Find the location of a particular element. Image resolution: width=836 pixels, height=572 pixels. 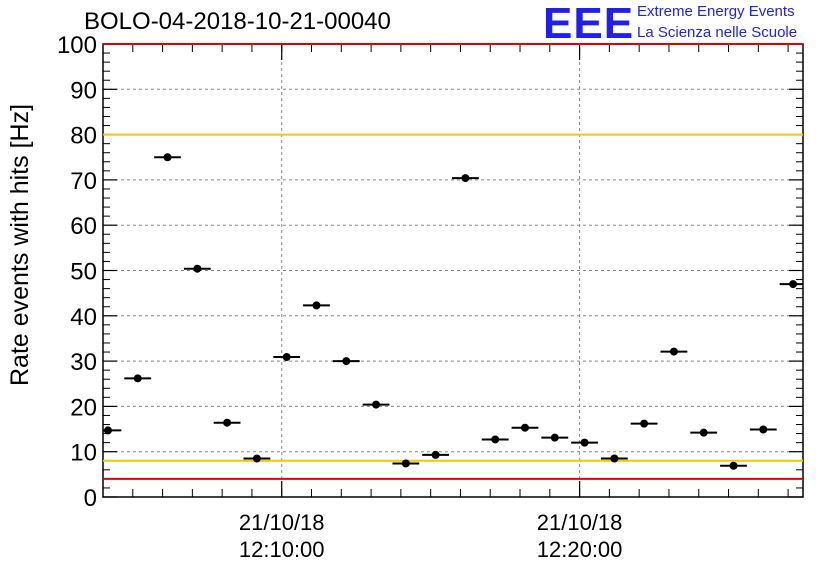

y-tick-label: 40 is located at coordinates (83, 317).